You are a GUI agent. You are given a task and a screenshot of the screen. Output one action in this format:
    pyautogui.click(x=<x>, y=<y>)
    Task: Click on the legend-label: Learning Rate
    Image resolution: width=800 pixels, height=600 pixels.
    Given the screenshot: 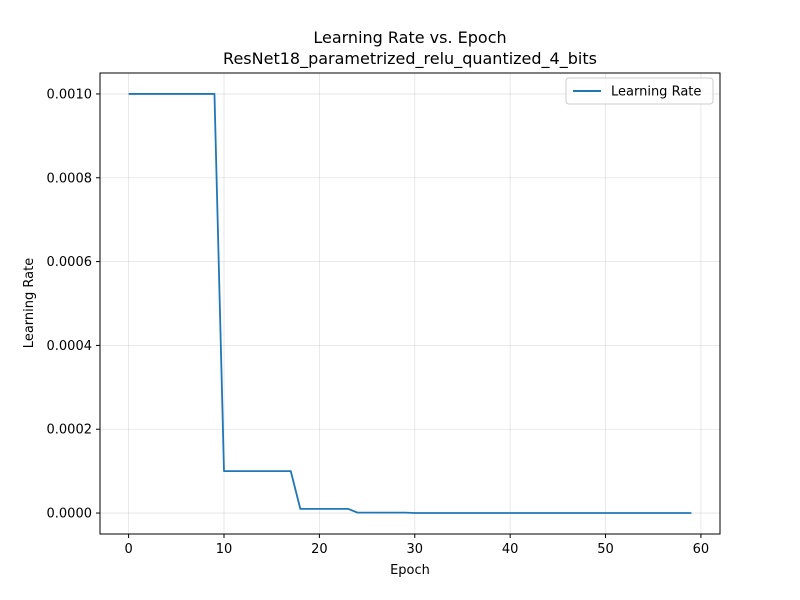 What is the action you would take?
    pyautogui.click(x=656, y=92)
    